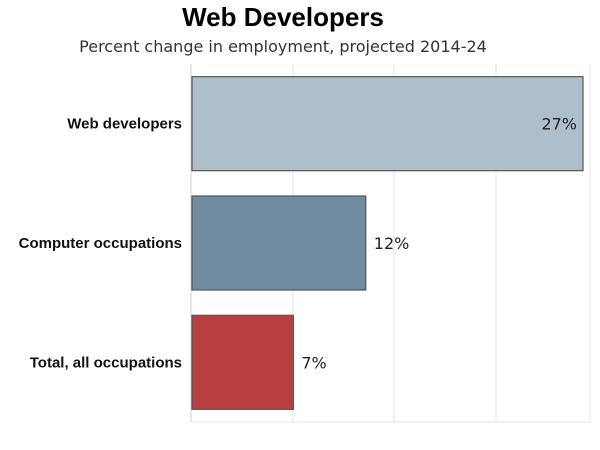  What do you see at coordinates (313, 362) in the screenshot?
I see `value-label: 7%` at bounding box center [313, 362].